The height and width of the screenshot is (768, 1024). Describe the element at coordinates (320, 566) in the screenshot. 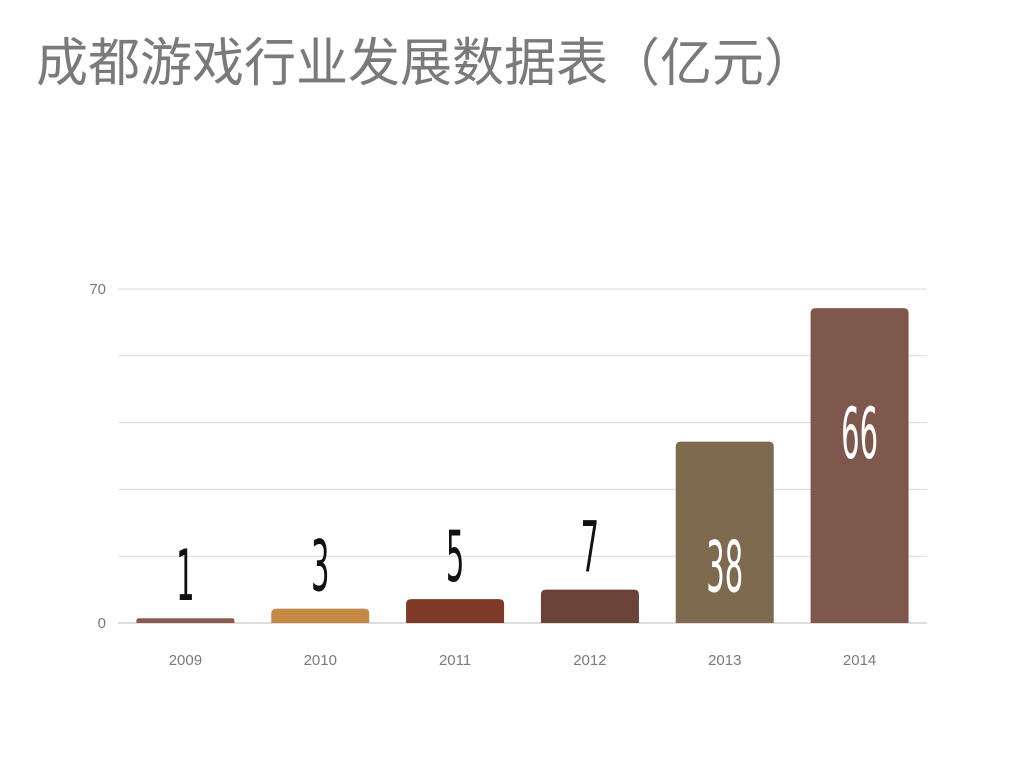

I see `data-label-2010: 3` at that location.